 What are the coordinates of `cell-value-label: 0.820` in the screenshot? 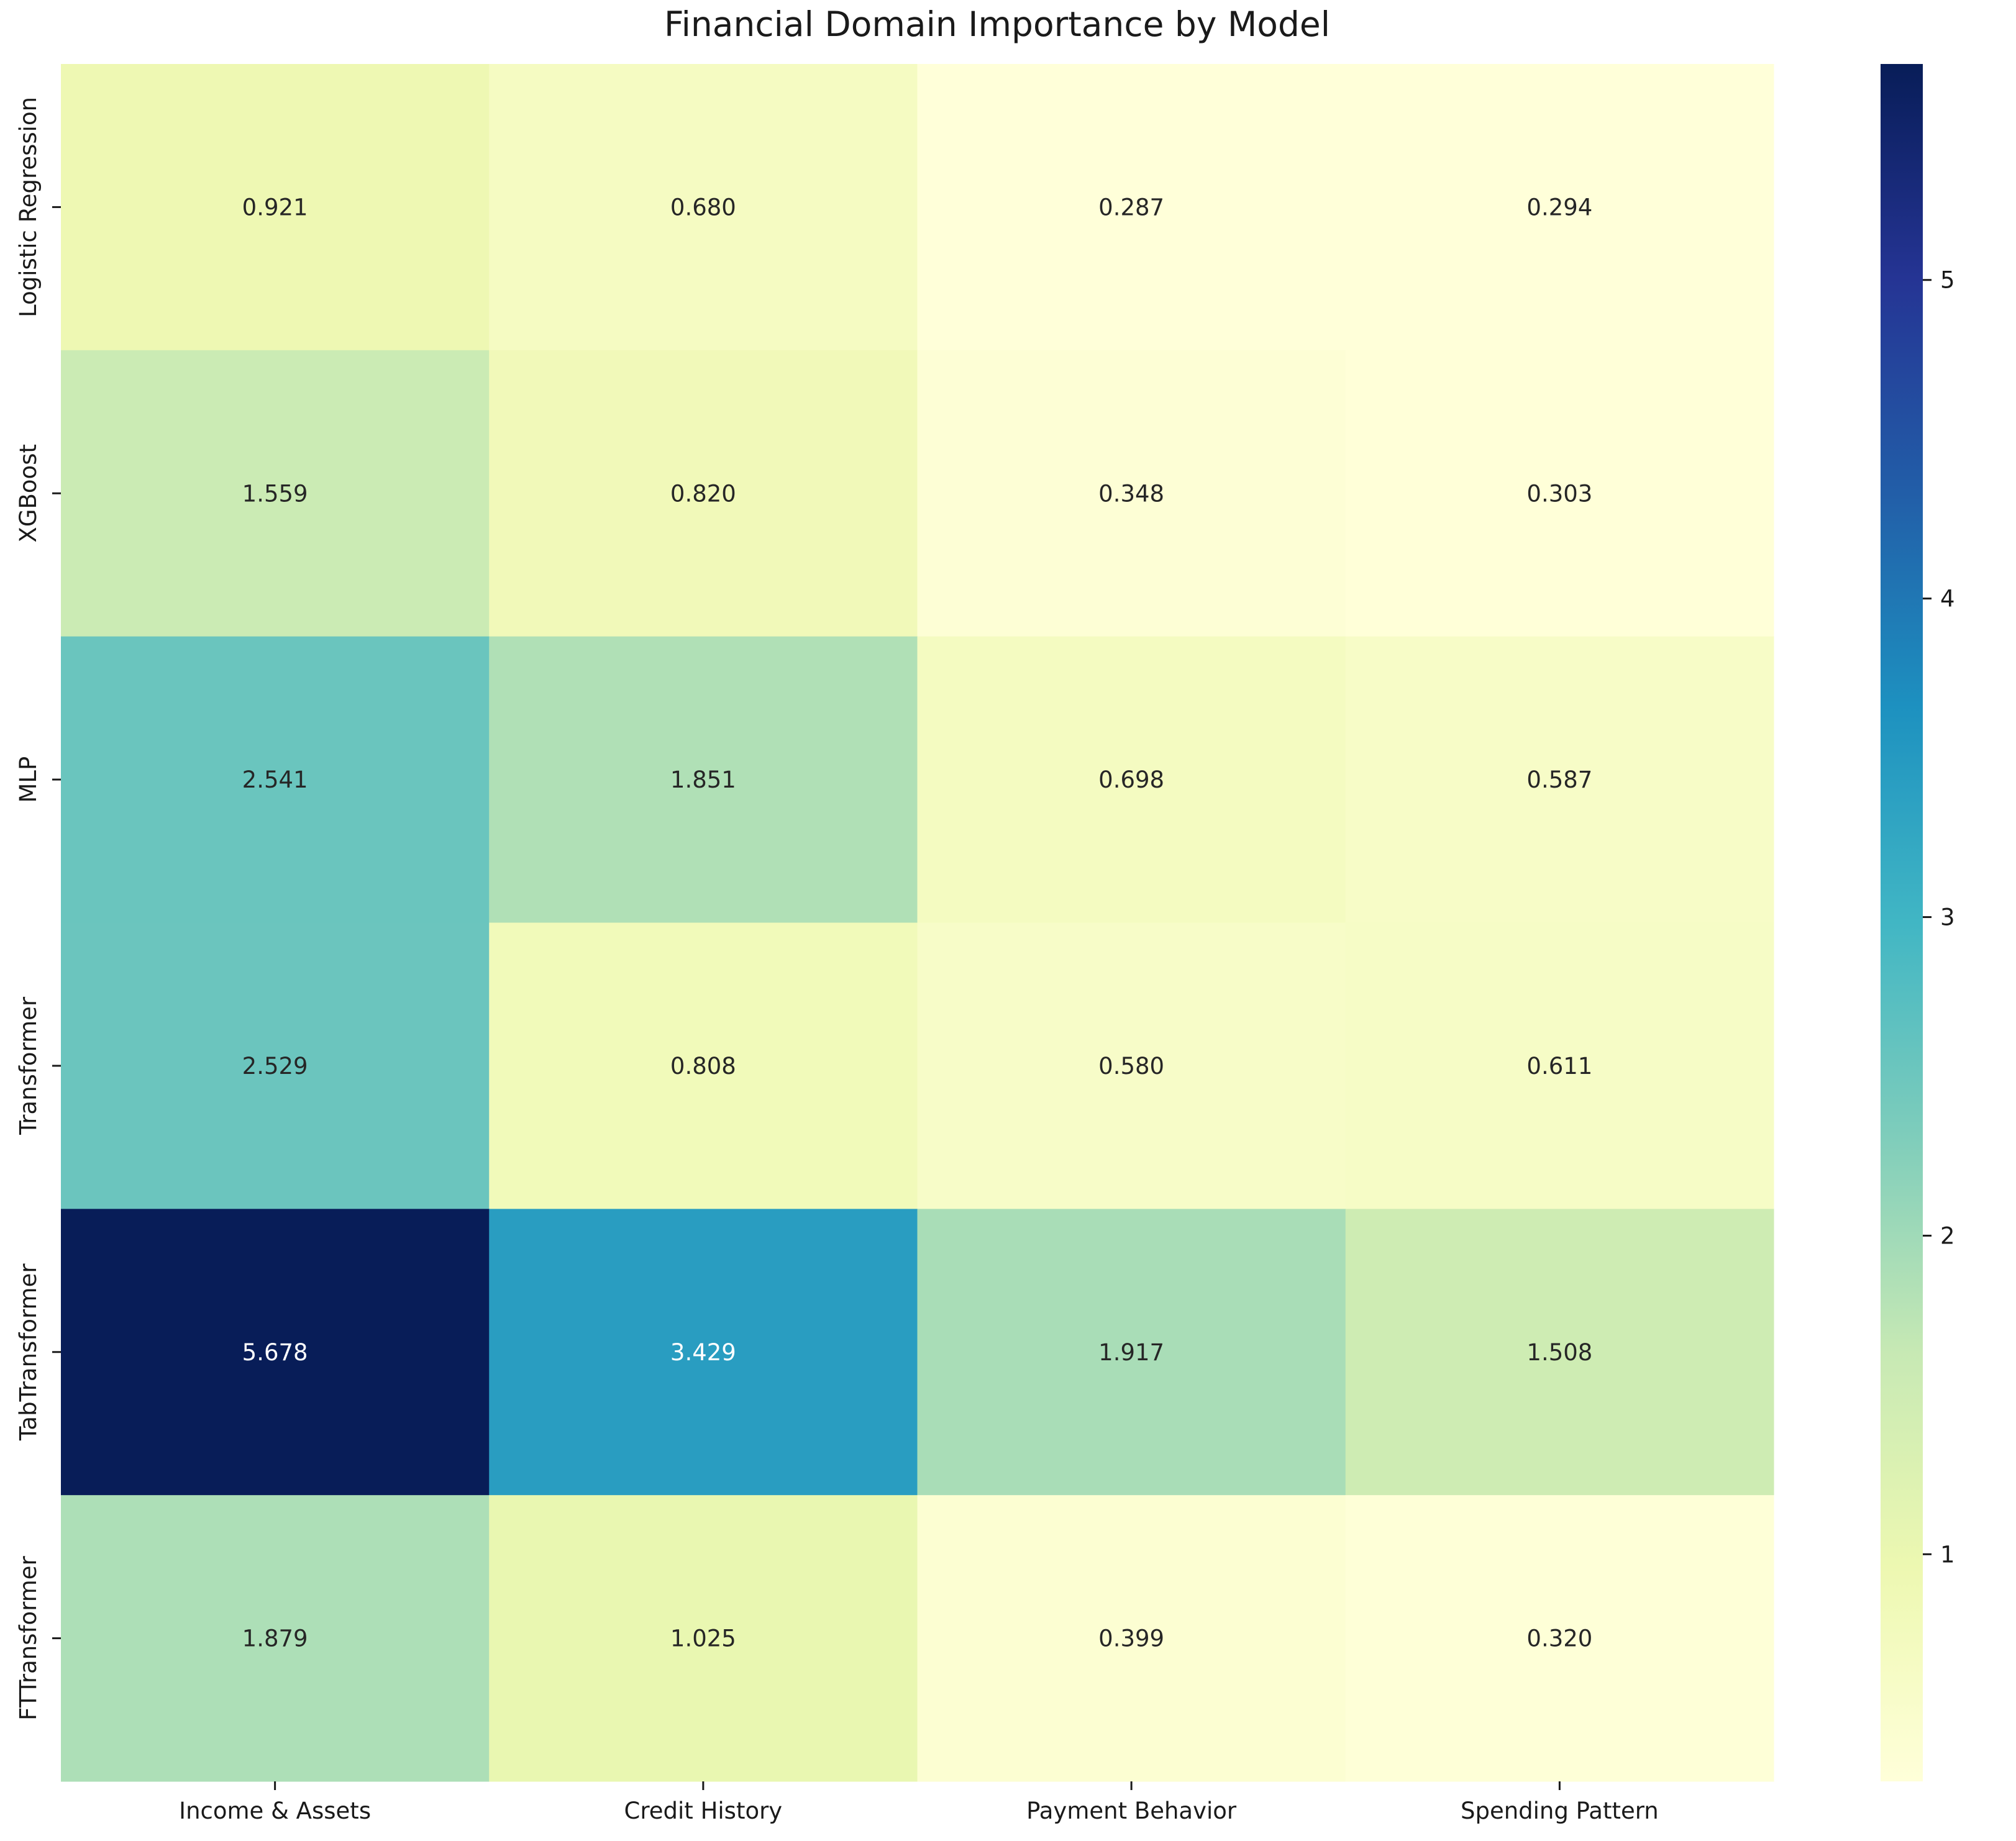 It's located at (703, 493).